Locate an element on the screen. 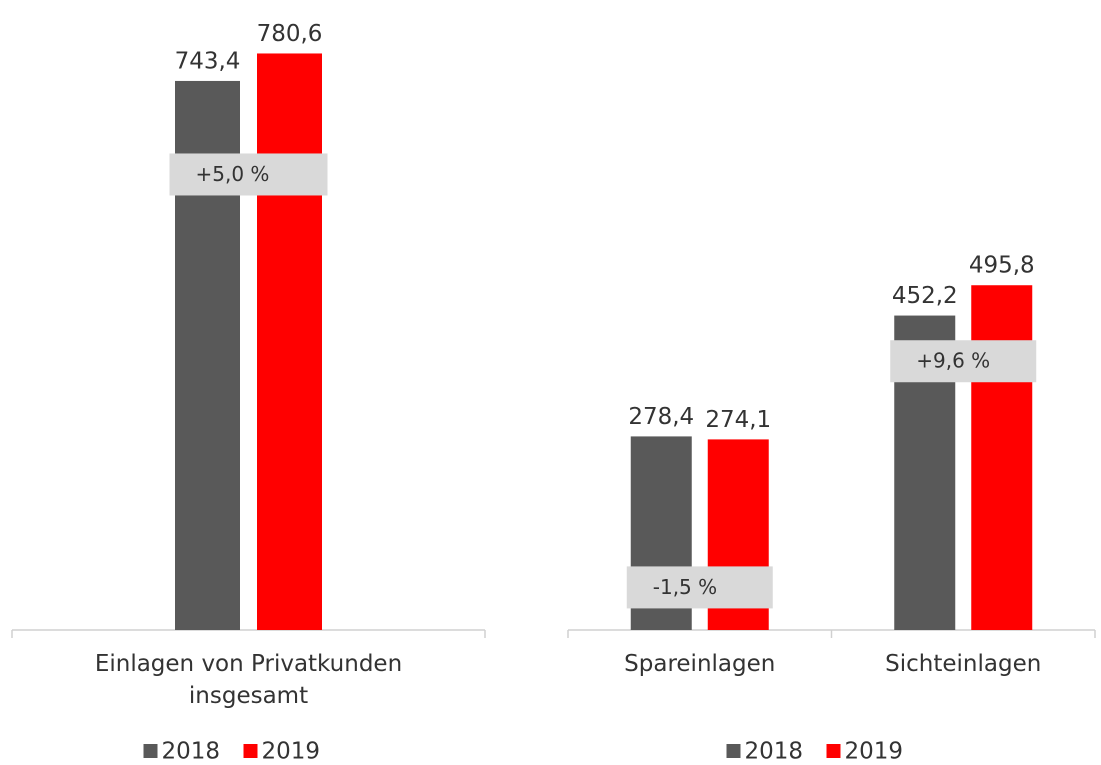  data-label: 274,1 is located at coordinates (738, 420).